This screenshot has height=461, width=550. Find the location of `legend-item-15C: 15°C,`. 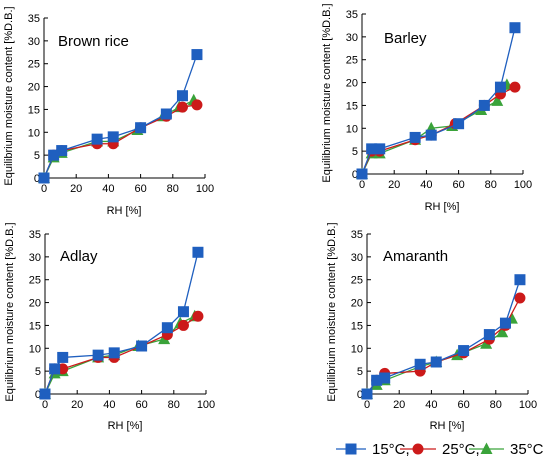

legend-item-15C: 15°C, is located at coordinates (373, 449).